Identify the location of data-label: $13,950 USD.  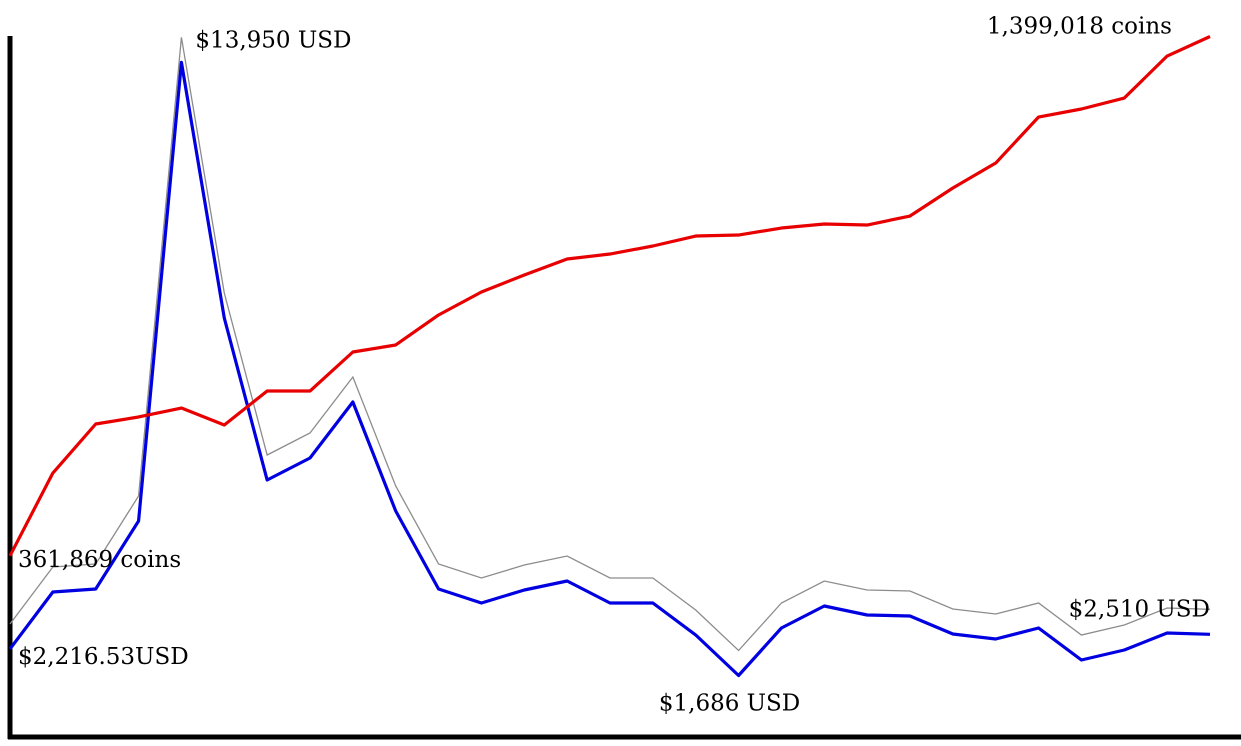
(273, 40).